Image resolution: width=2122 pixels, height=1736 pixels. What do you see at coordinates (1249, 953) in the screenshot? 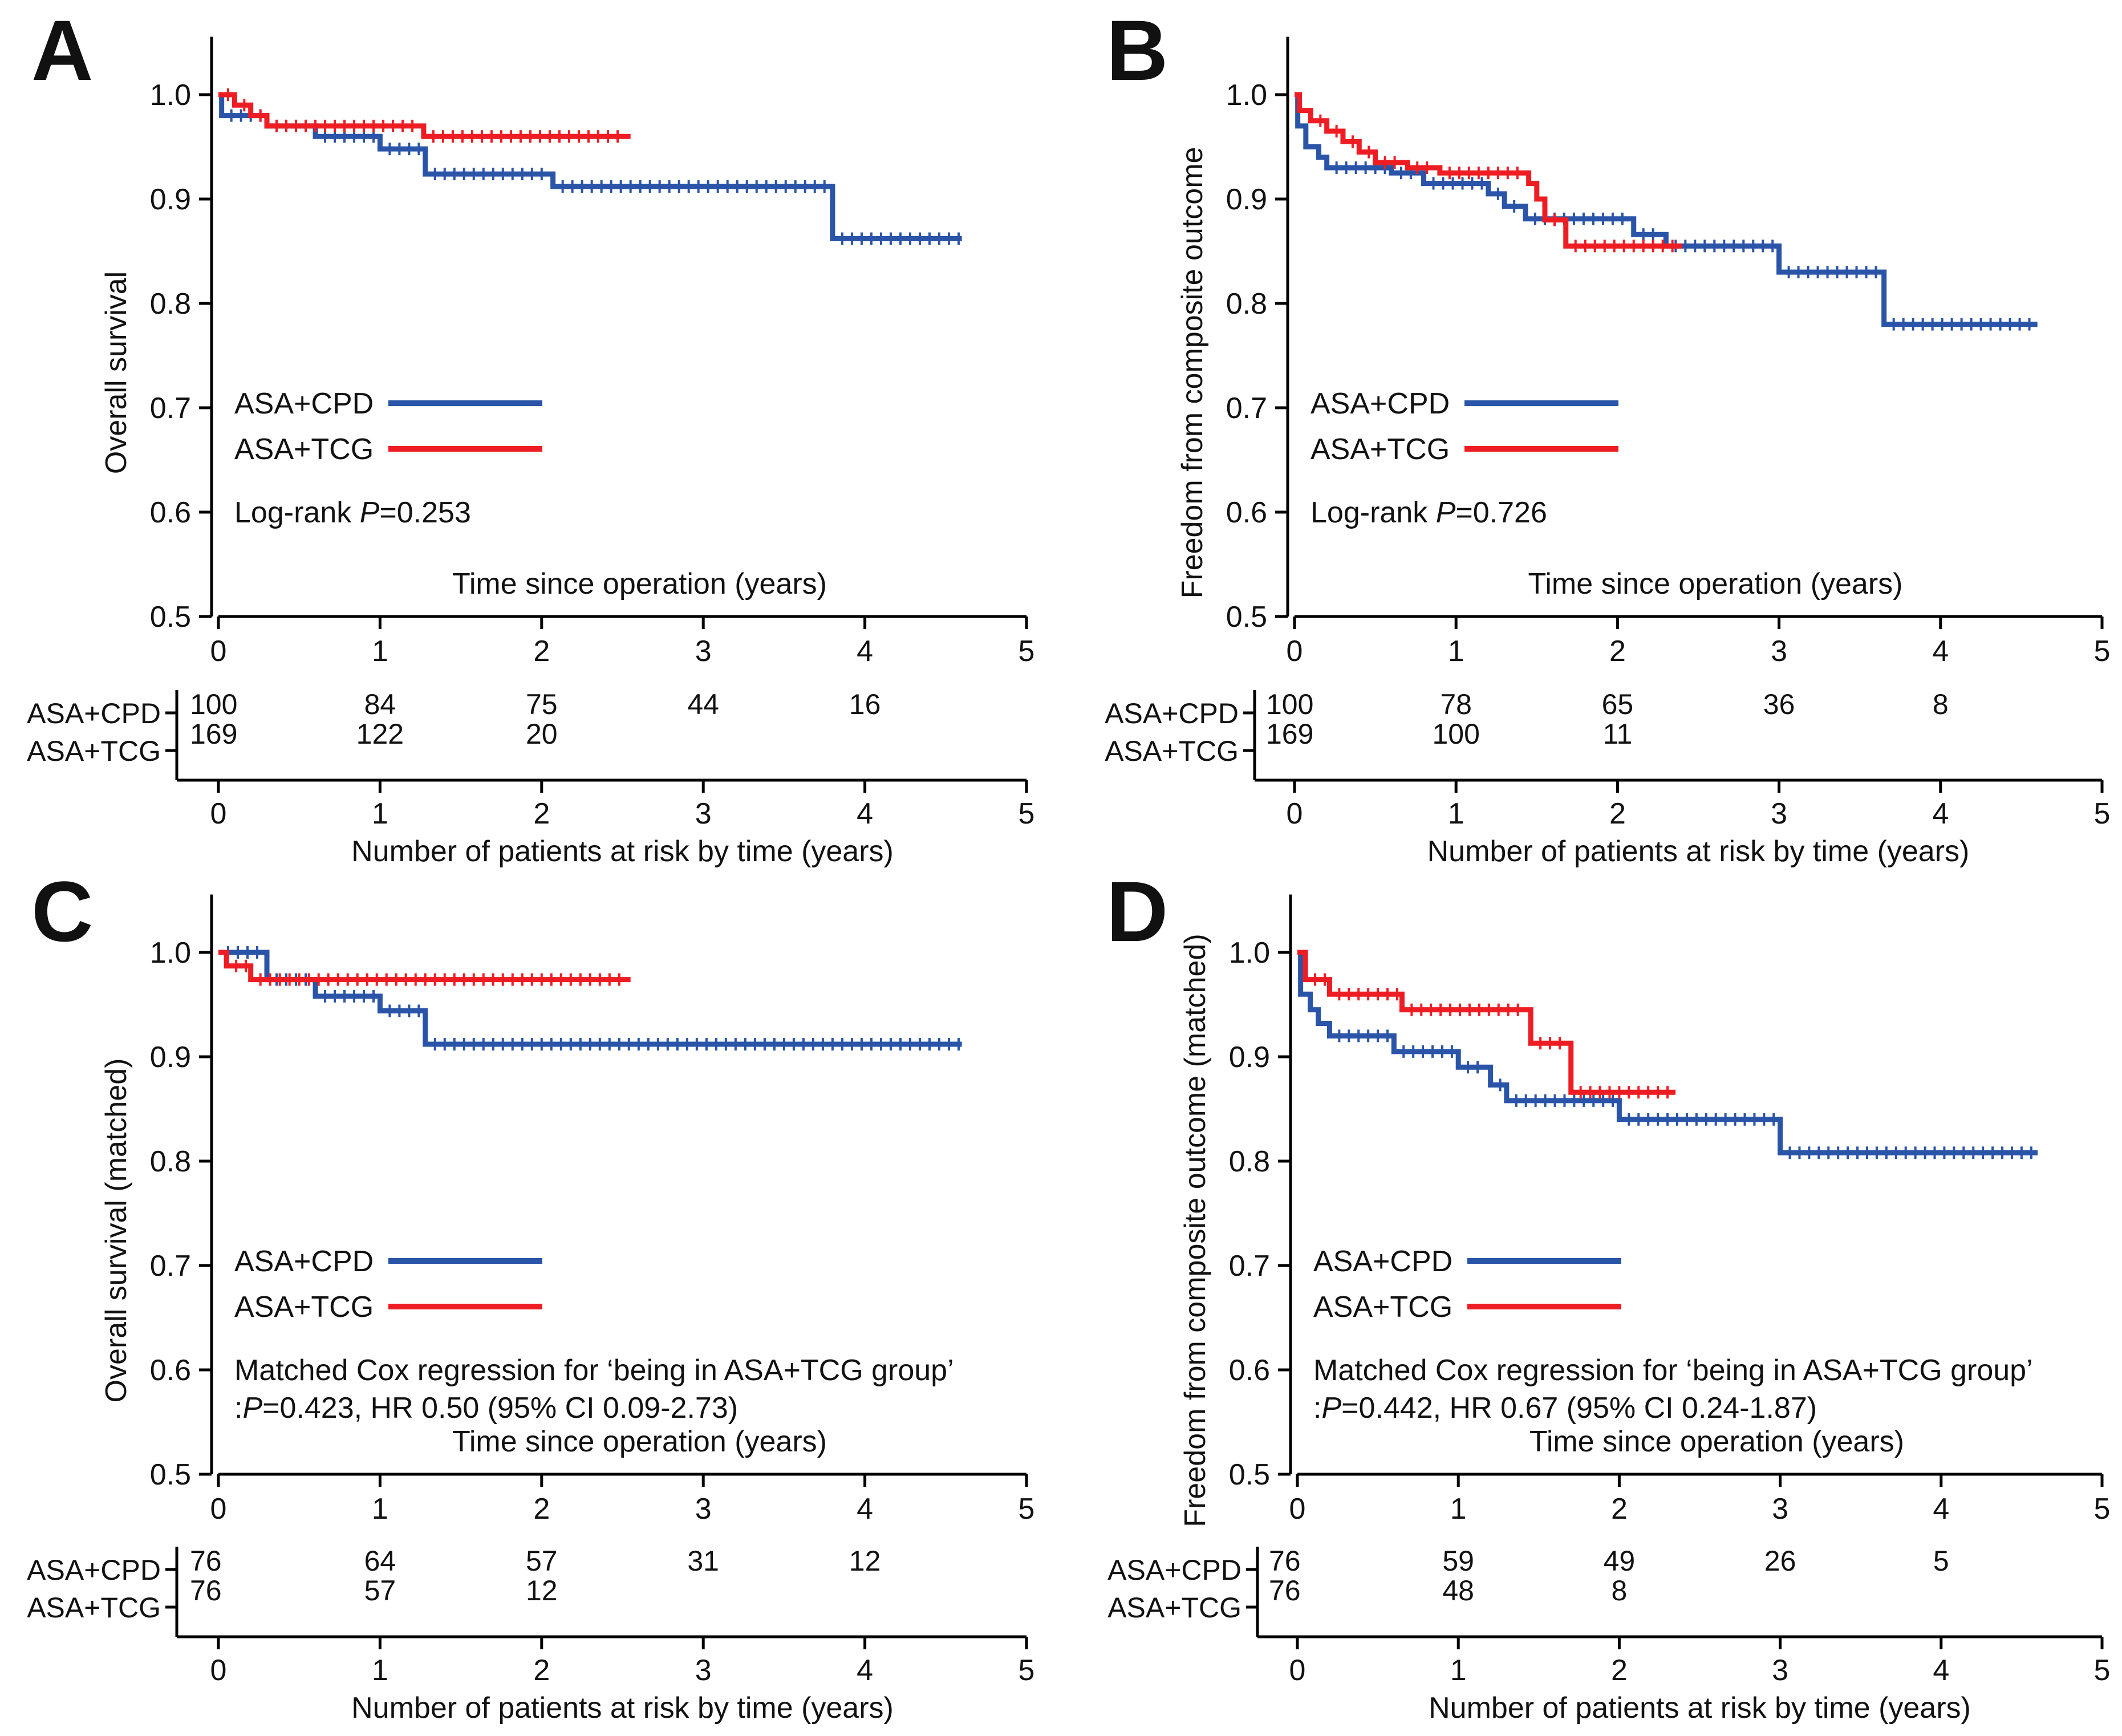
I see `y-tick-label: 1.0` at bounding box center [1249, 953].